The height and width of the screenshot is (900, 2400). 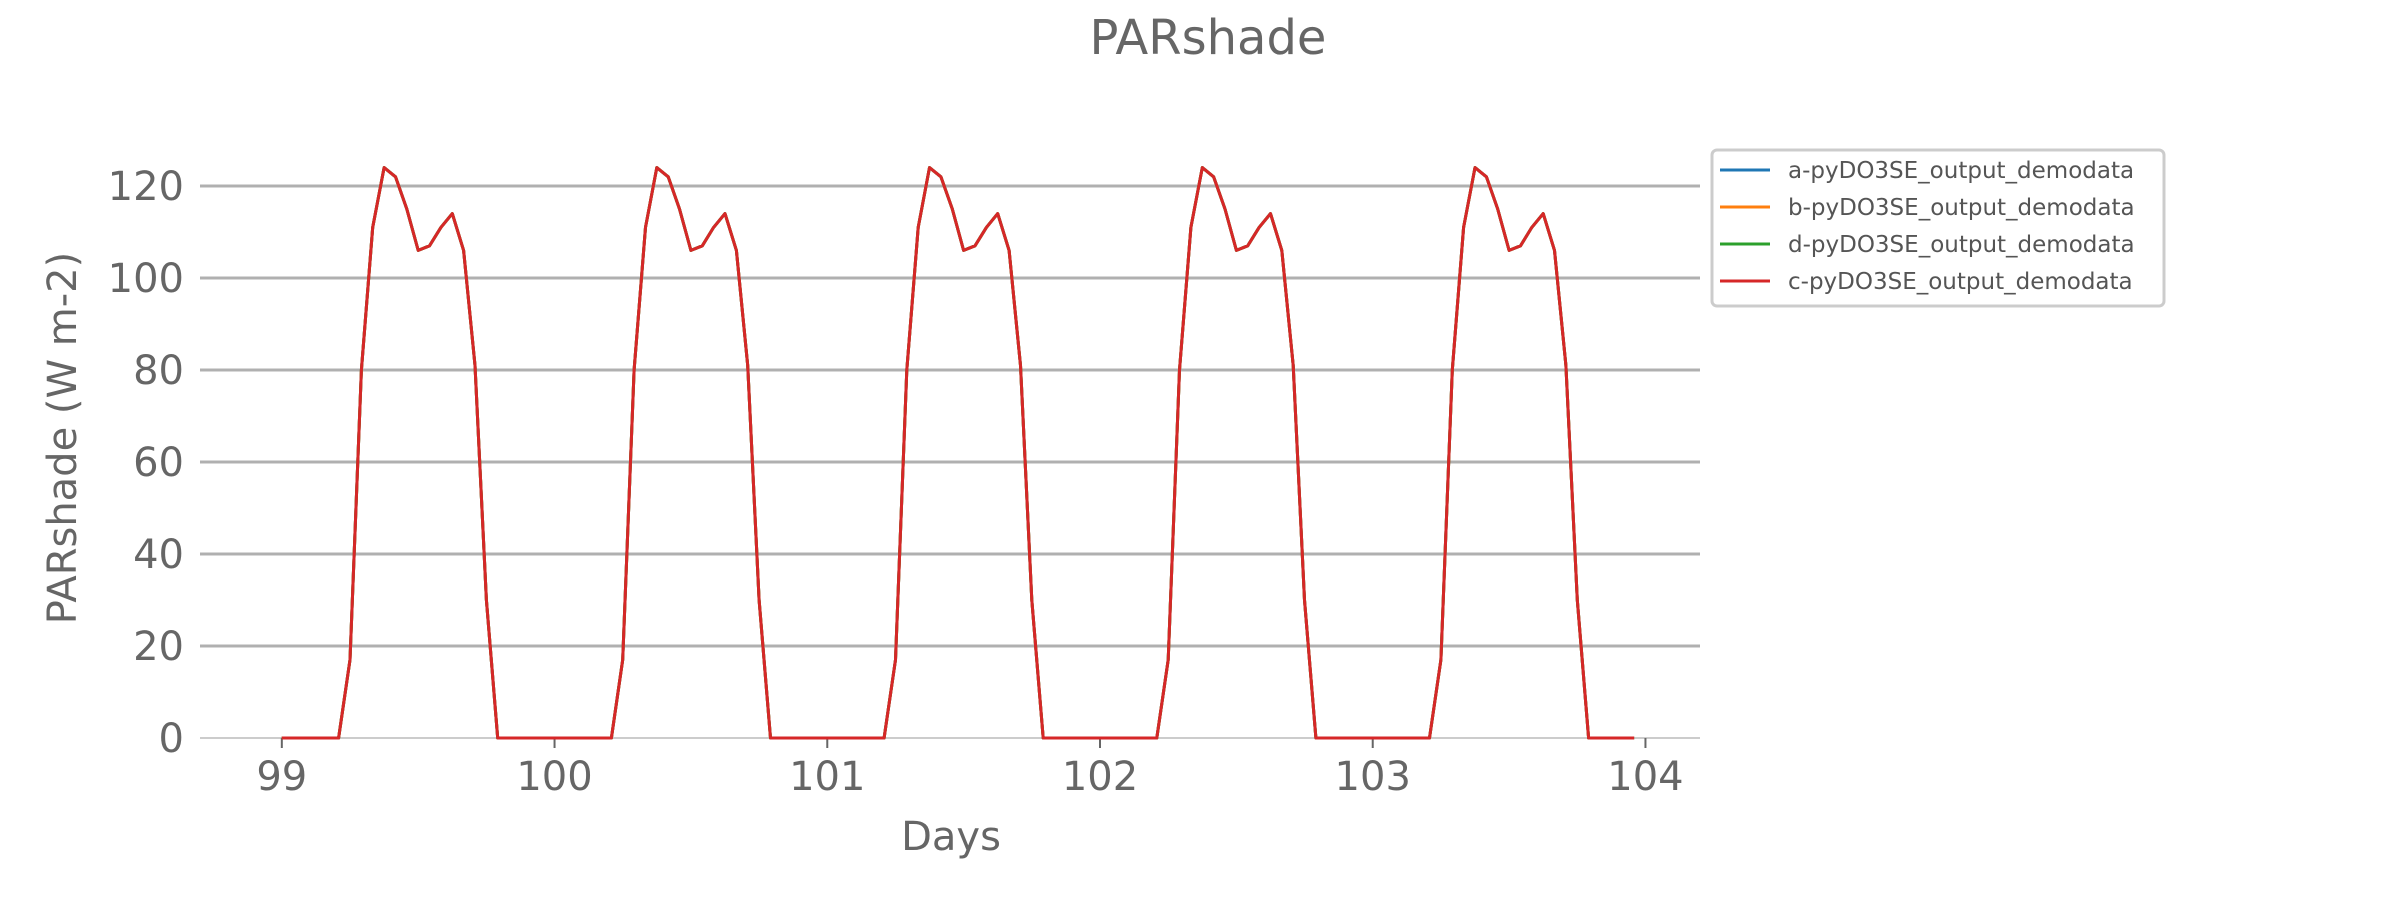 I want to click on y-tick-label: 0, so click(x=171, y=739).